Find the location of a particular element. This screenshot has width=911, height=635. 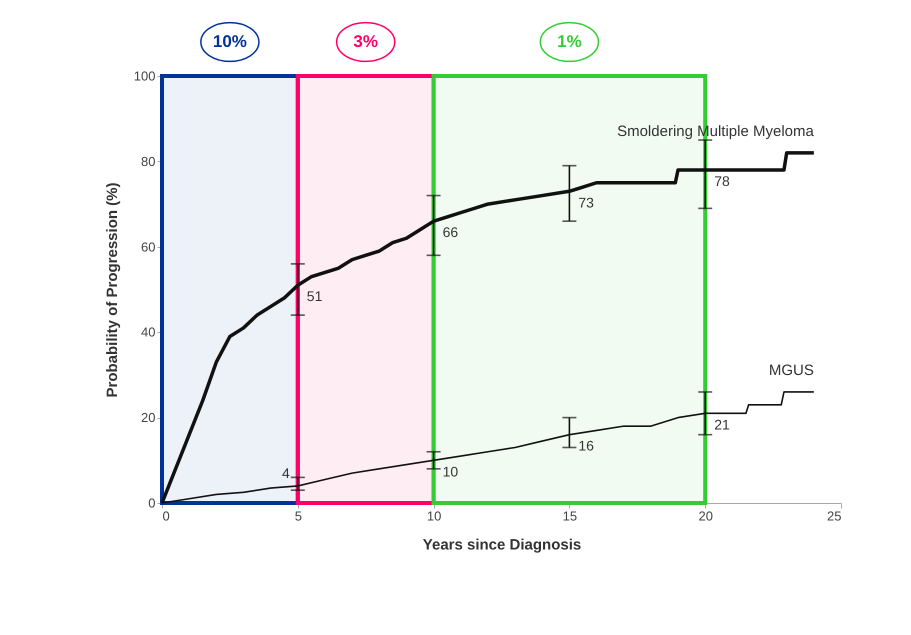

x-tick-label: 15 is located at coordinates (570, 516).